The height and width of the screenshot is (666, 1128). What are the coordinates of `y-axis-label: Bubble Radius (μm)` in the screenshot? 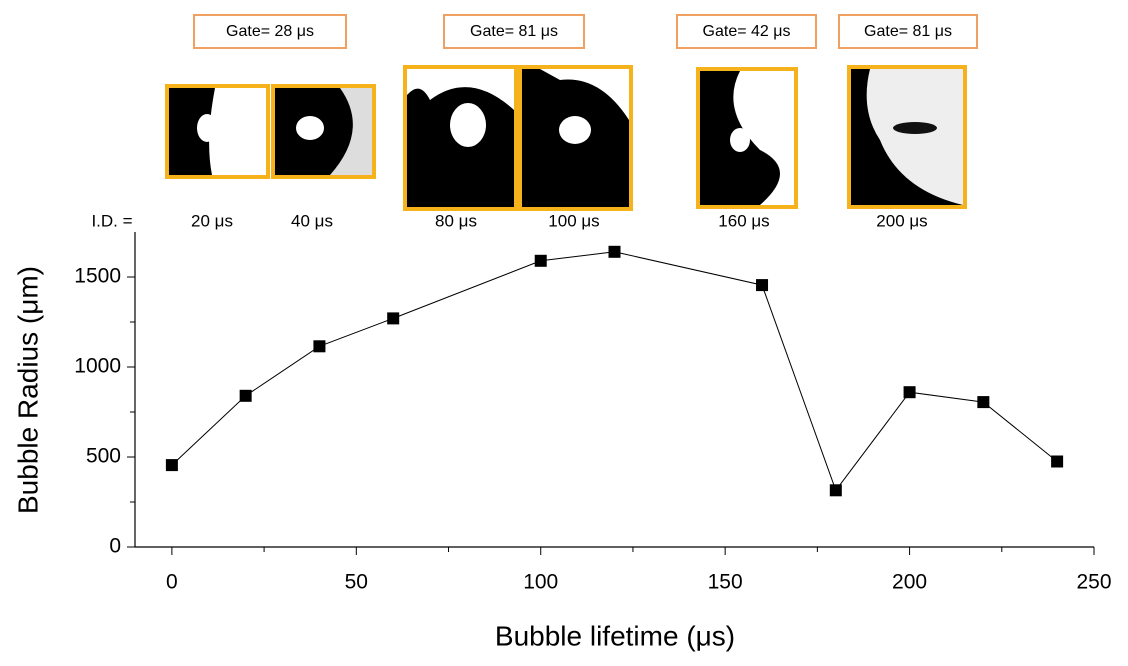 It's located at (27, 390).